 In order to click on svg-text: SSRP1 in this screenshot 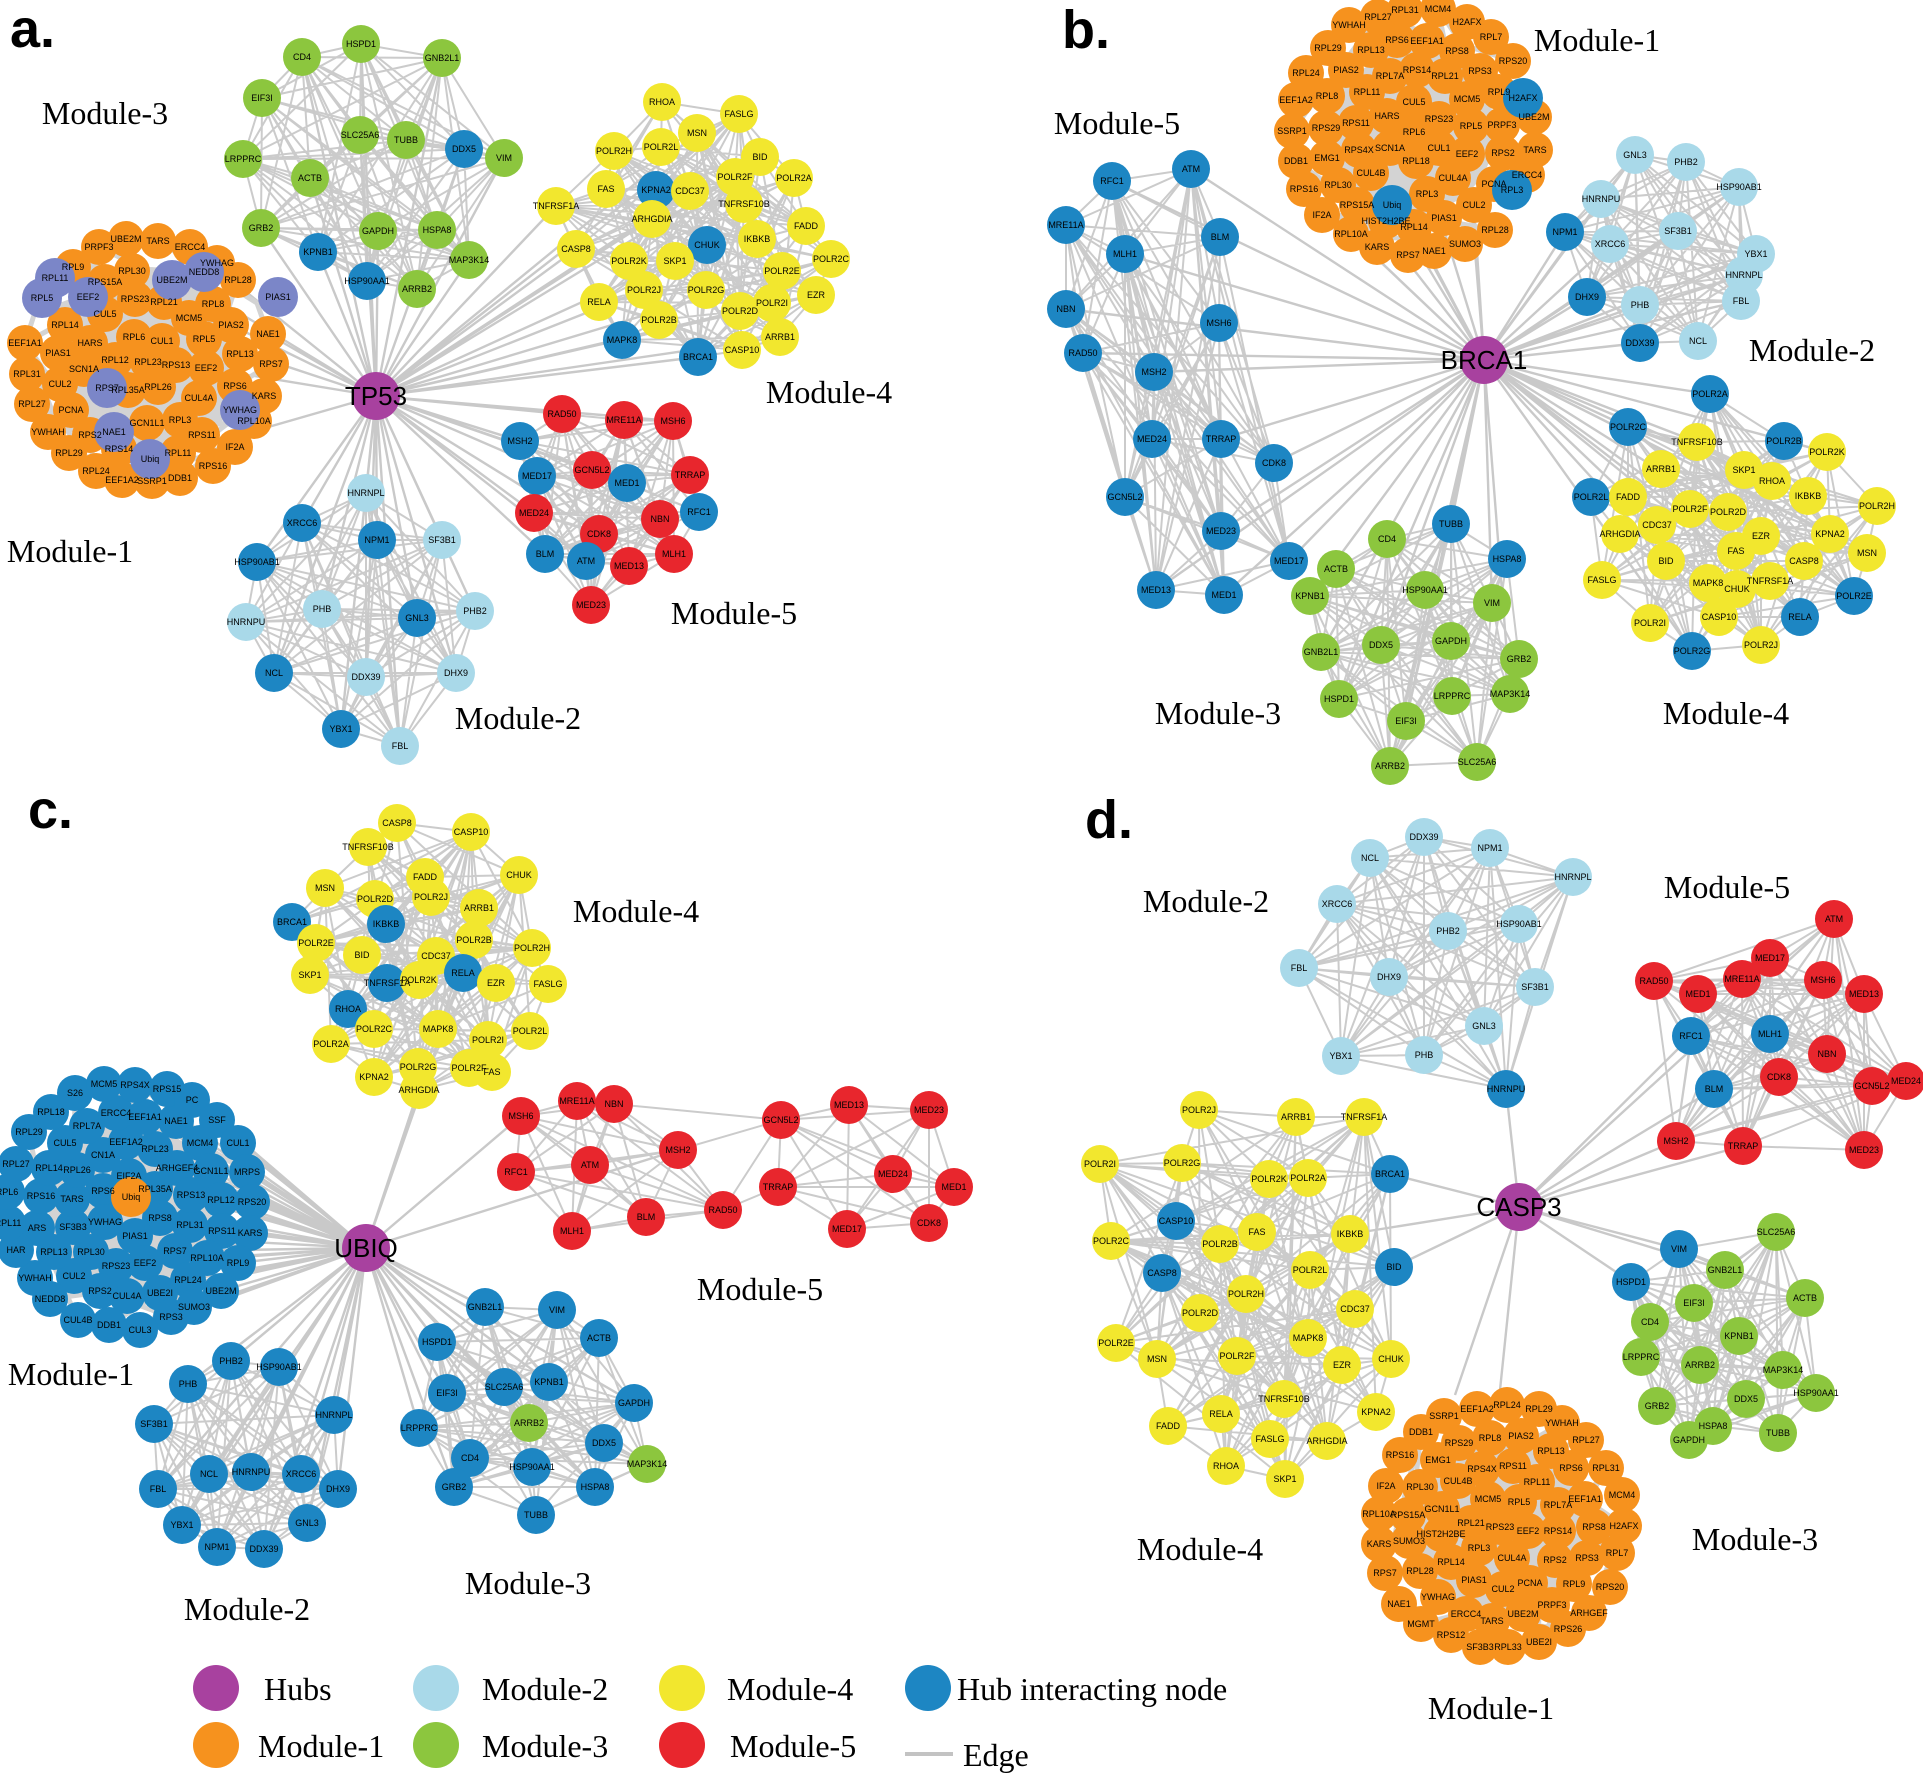, I will do `click(1292, 131)`.